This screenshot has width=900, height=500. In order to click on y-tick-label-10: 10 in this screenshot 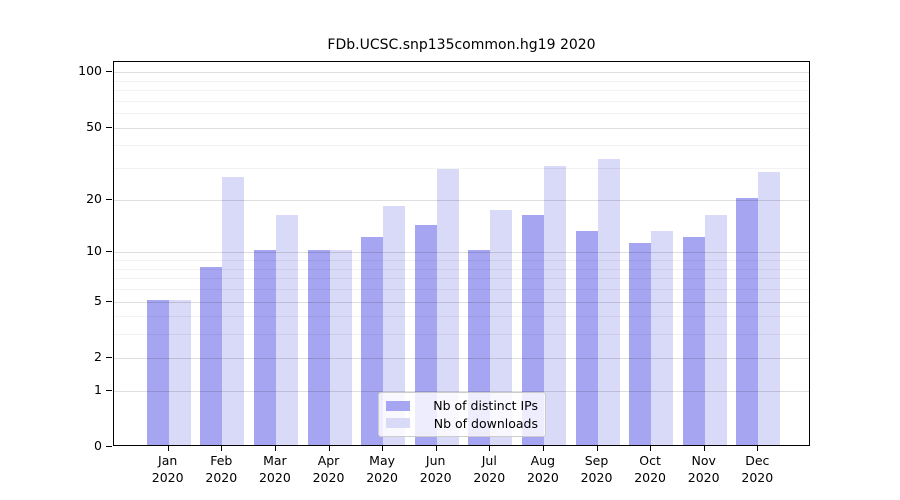, I will do `click(94, 251)`.